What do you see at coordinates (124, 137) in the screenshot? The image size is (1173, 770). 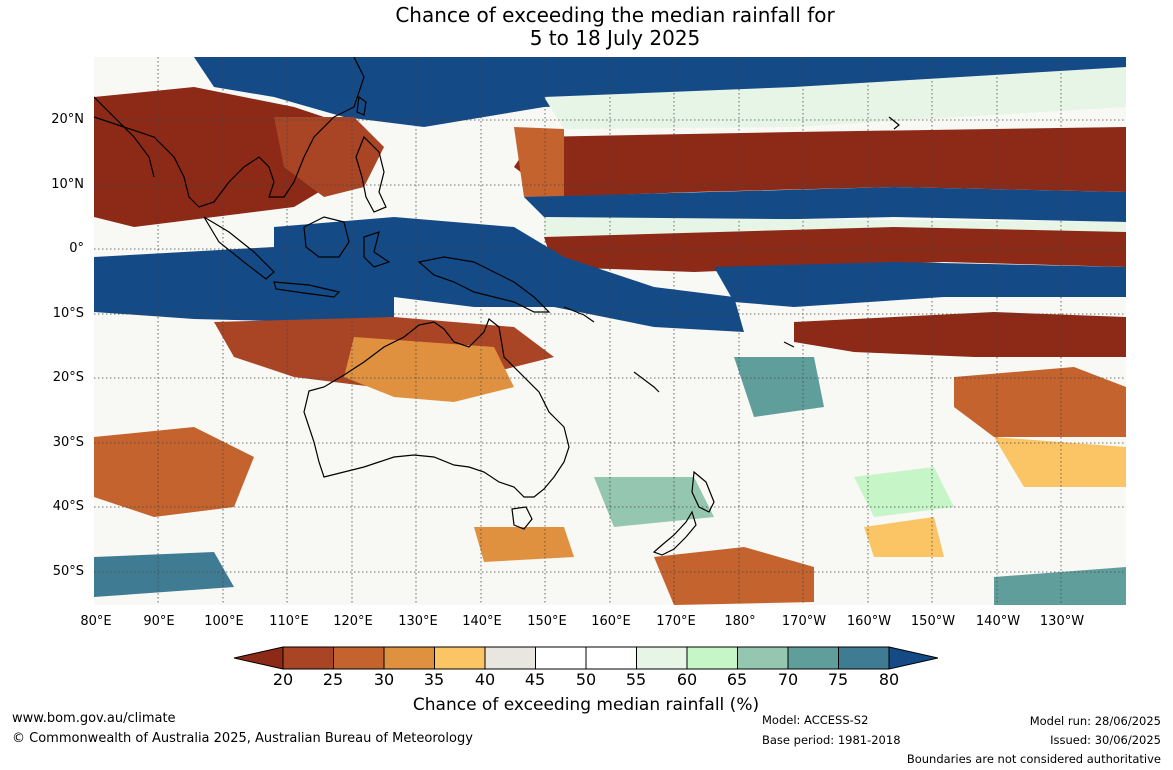 I see `india-coastline` at bounding box center [124, 137].